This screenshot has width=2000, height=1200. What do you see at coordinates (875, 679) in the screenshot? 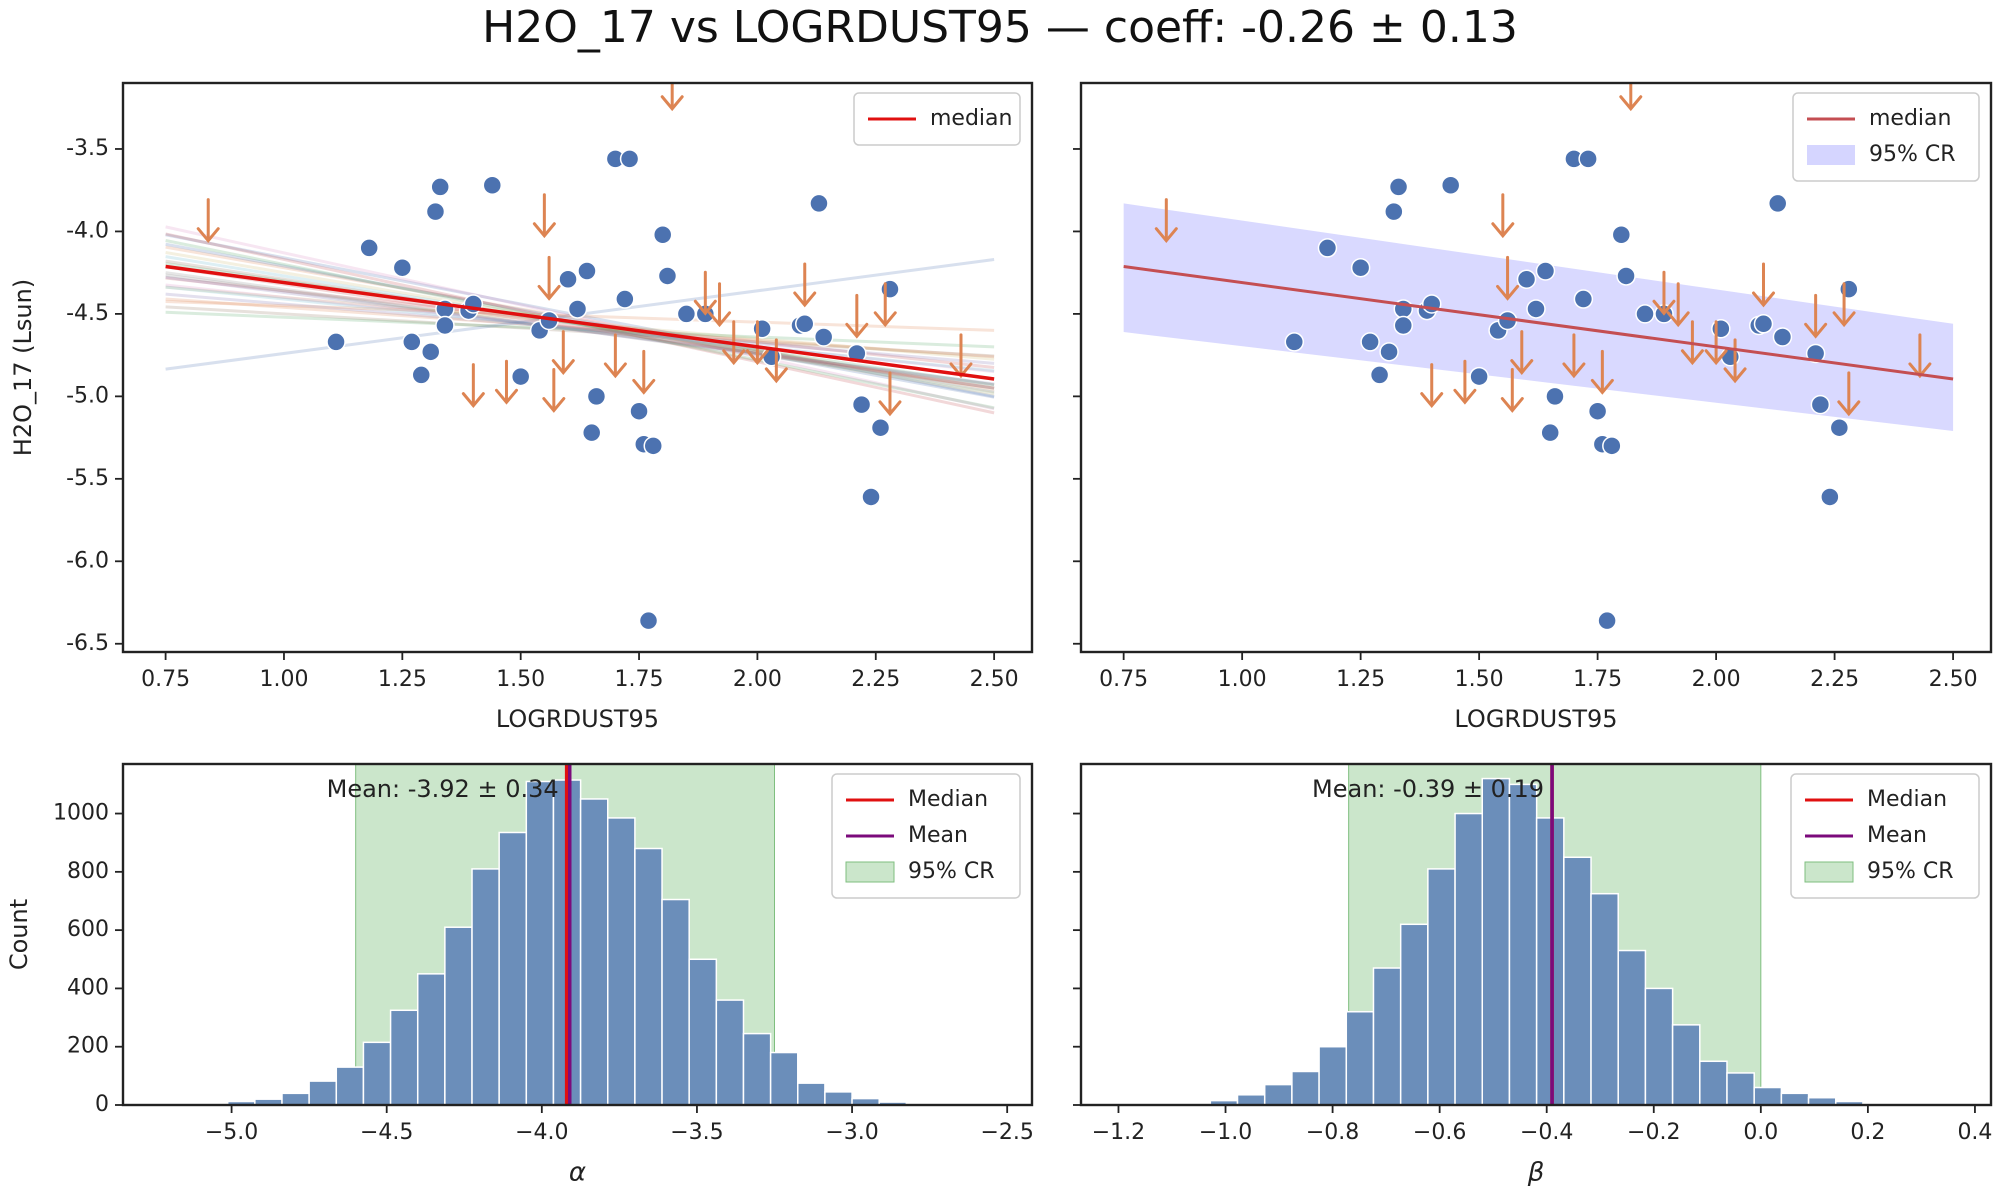
I see `scatter-left-xtick-label: 2.25` at bounding box center [875, 679].